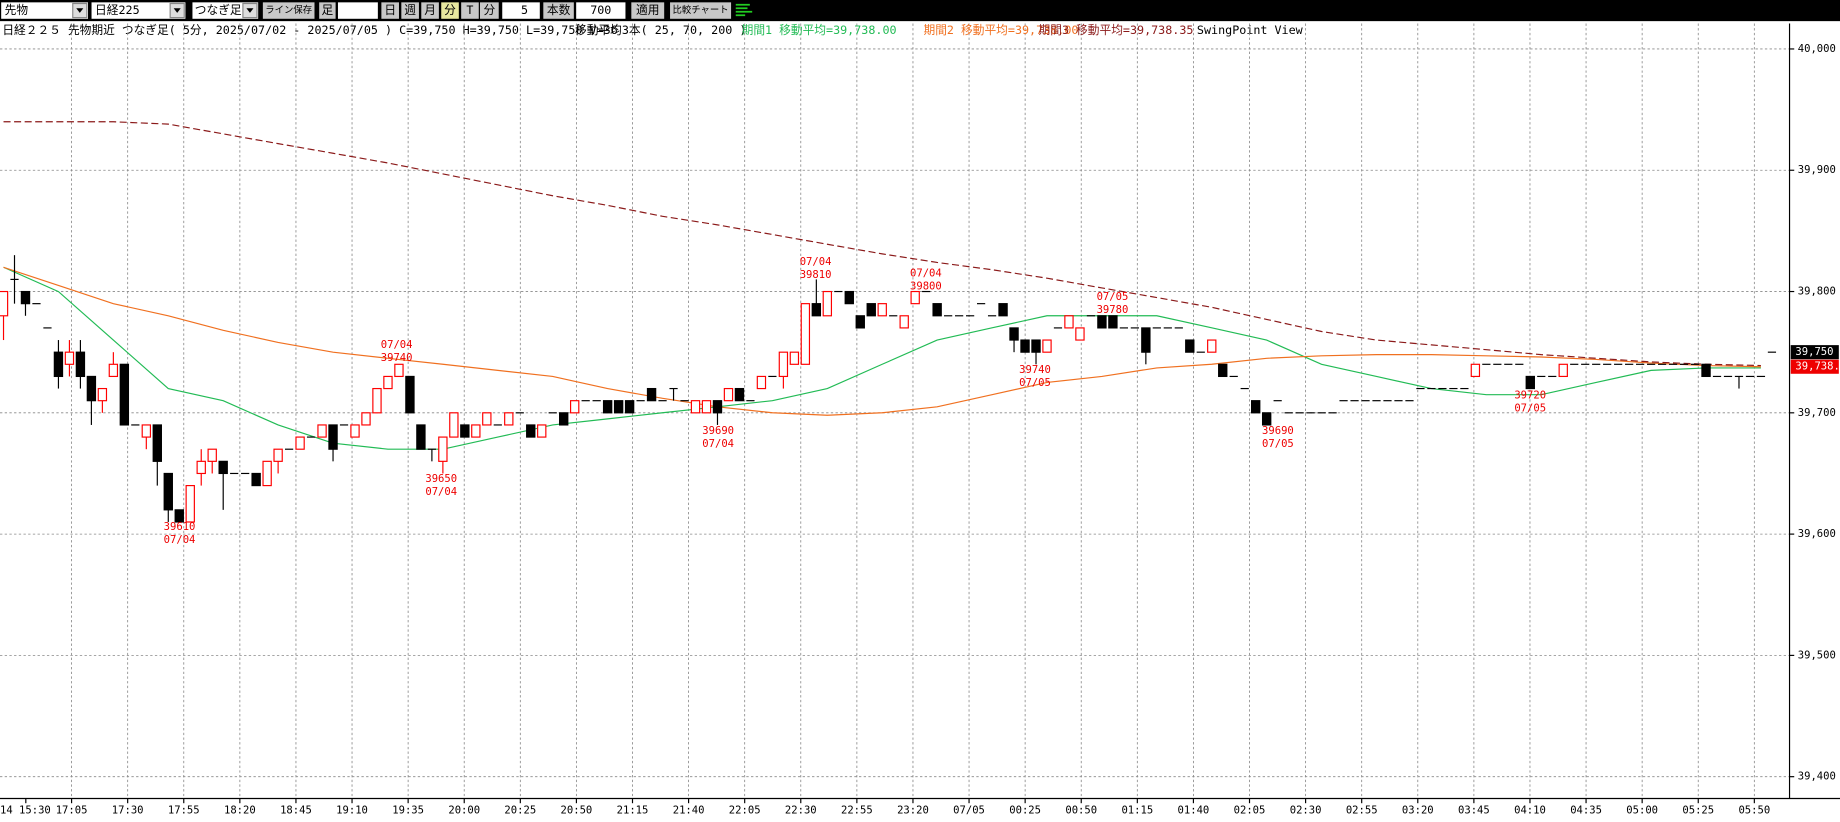 The image size is (1840, 822). Describe the element at coordinates (1530, 810) in the screenshot. I see `x-tick-label: 04:10` at that location.